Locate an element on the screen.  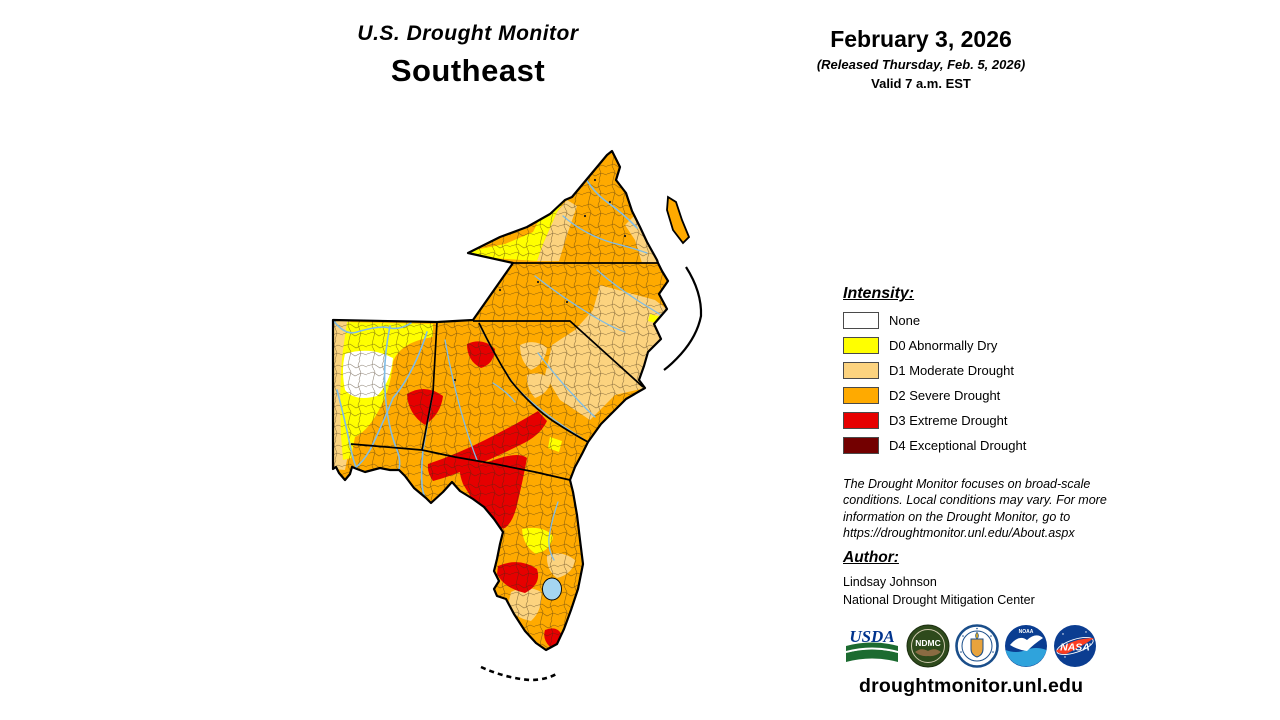
site-url-link: droughtmonitor.unl.edu is located at coordinates (971, 686).